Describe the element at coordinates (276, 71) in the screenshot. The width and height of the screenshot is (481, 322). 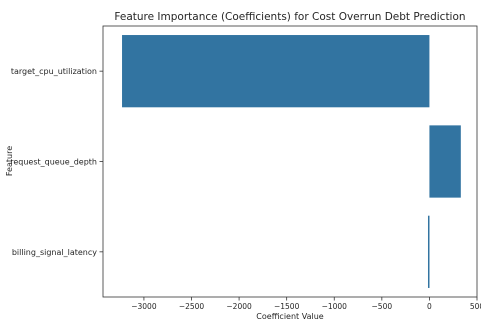
I see `bar-target-cpu-utilization` at that location.